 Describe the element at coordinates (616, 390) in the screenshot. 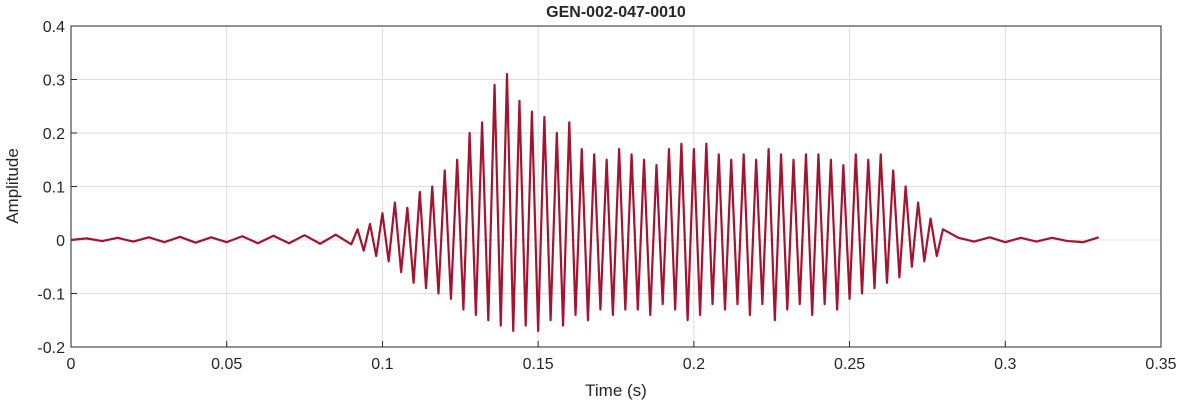

I see `x-axis-label: Time (s)` at that location.